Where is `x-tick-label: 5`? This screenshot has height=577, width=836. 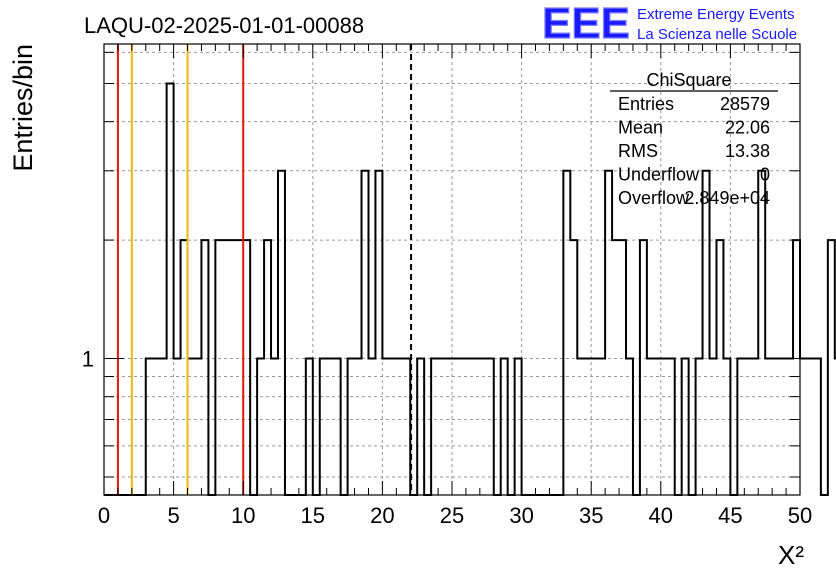 x-tick-label: 5 is located at coordinates (173, 515).